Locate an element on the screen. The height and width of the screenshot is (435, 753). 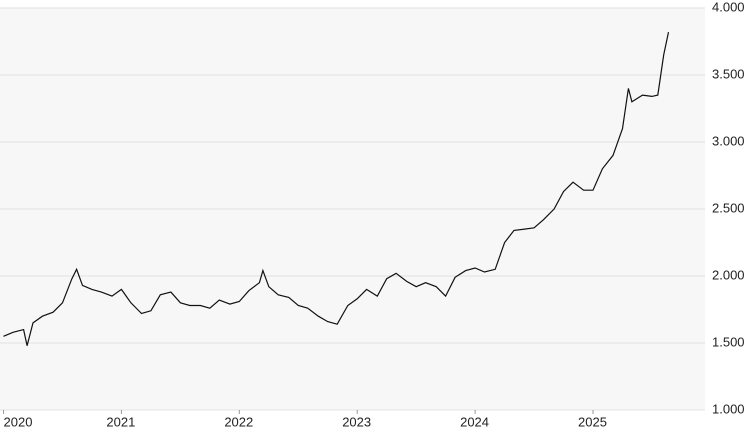
x-tick-label: 2020 is located at coordinates (18, 421).